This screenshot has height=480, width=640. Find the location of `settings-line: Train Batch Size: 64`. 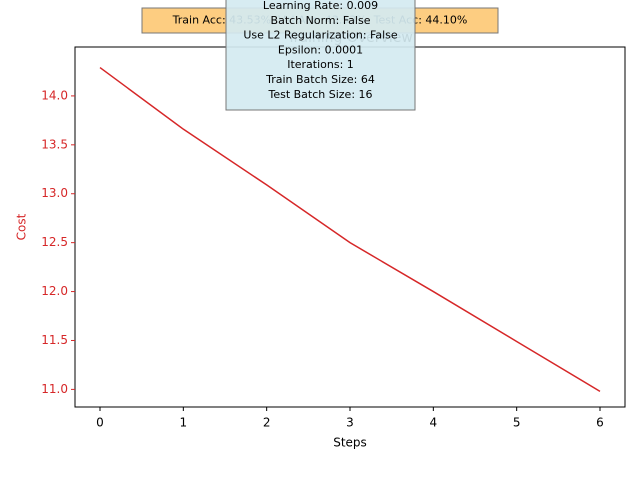

settings-line: Train Batch Size: 64 is located at coordinates (320, 79).